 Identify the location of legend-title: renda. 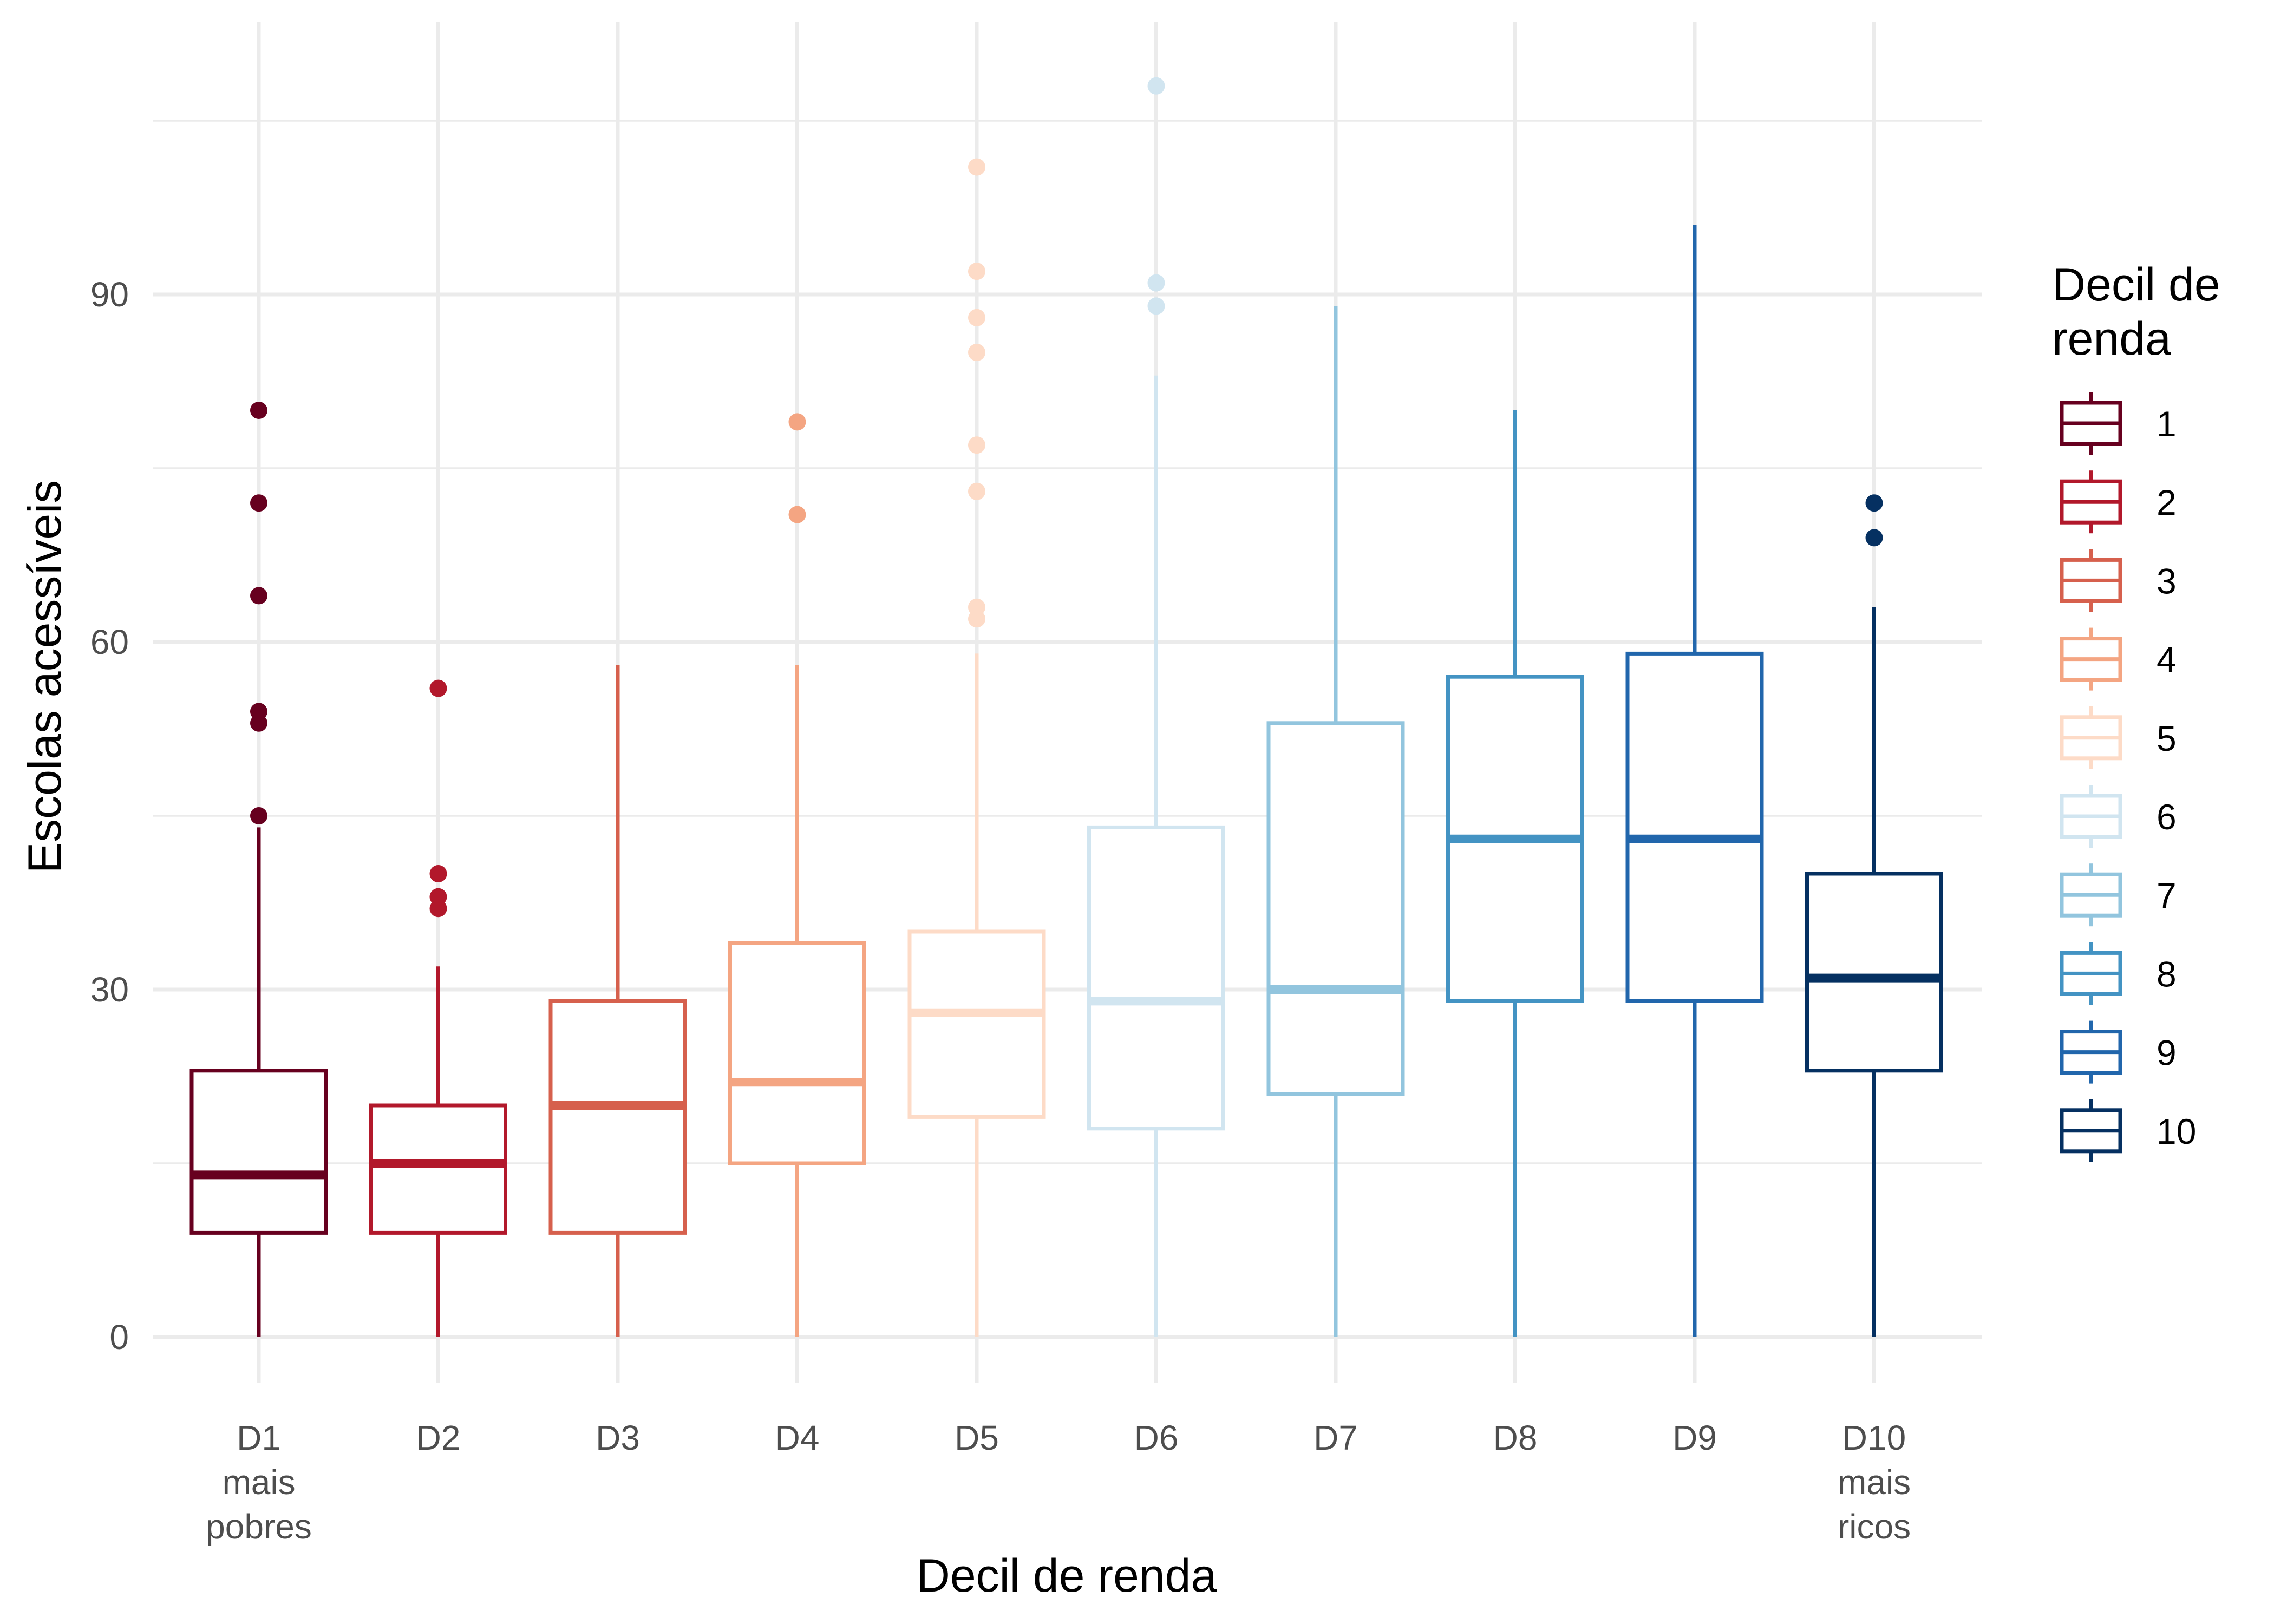
(2111, 339).